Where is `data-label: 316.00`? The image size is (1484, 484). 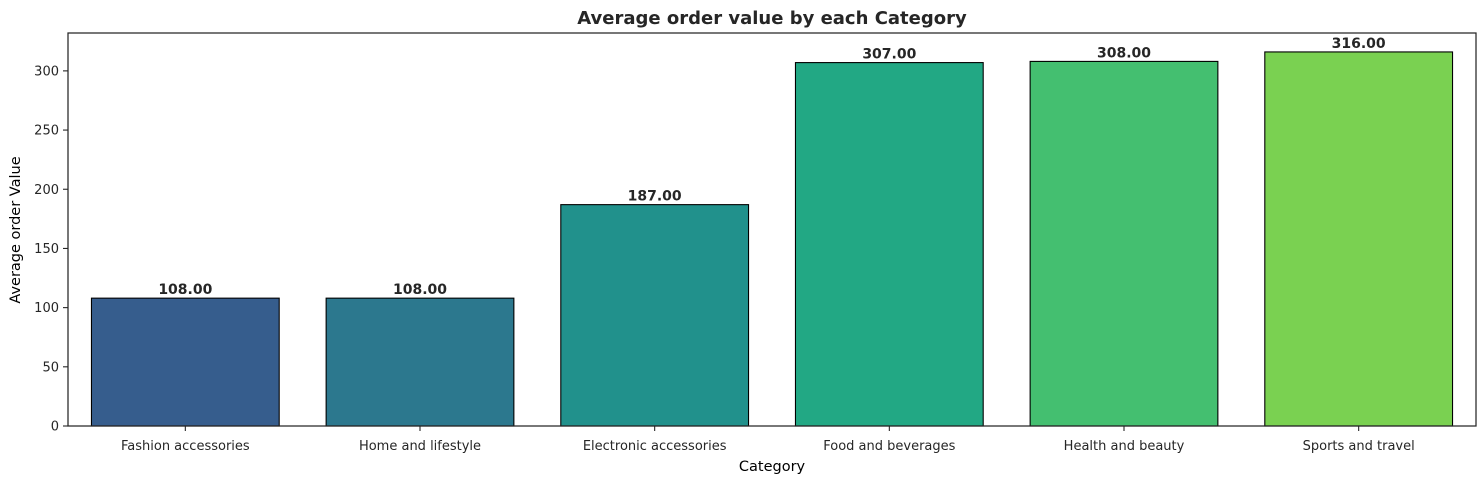
data-label: 316.00 is located at coordinates (1359, 44).